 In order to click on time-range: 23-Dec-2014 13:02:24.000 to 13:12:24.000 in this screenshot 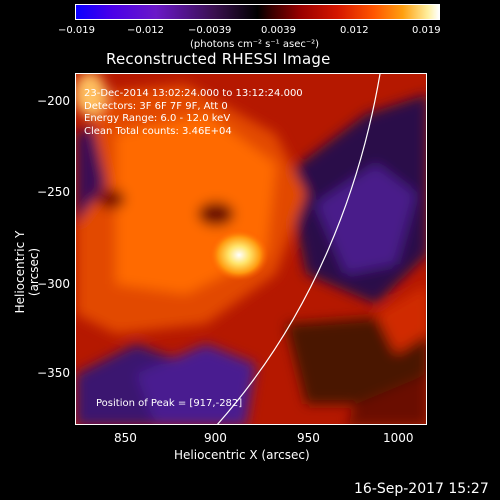, I will do `click(193, 93)`.